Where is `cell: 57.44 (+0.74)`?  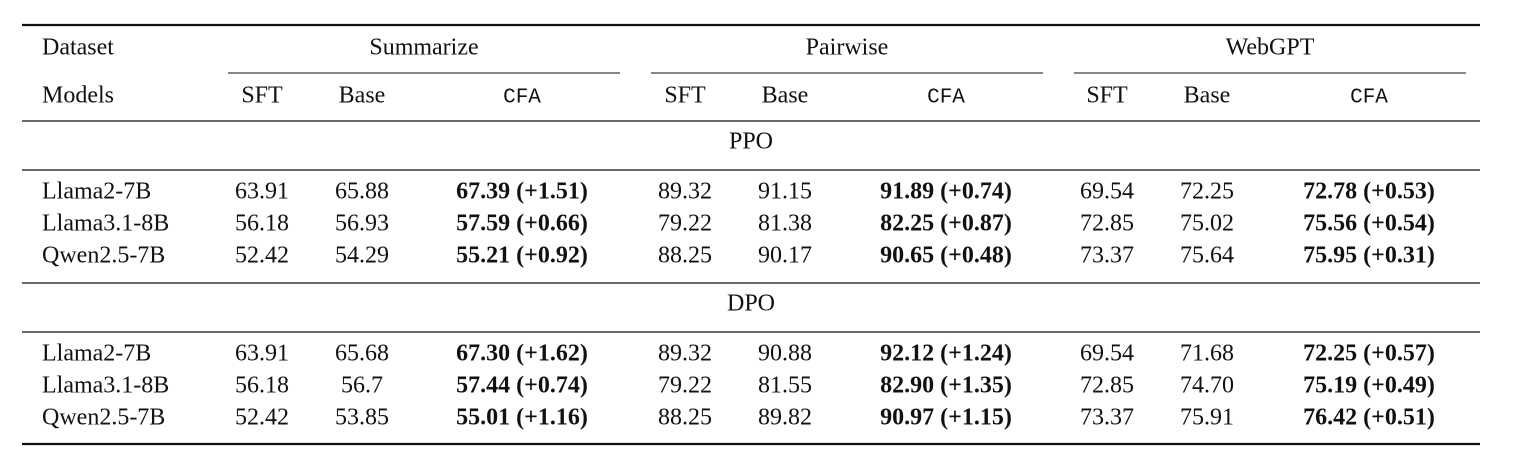
cell: 57.44 (+0.74) is located at coordinates (522, 386).